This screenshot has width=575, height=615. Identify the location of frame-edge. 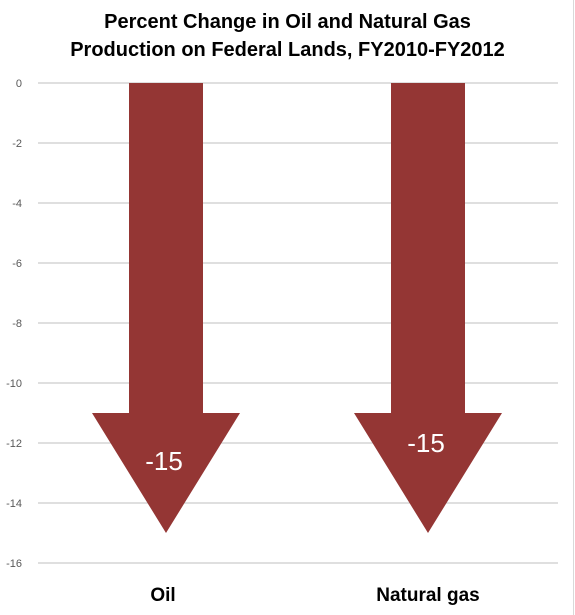
(573, 307).